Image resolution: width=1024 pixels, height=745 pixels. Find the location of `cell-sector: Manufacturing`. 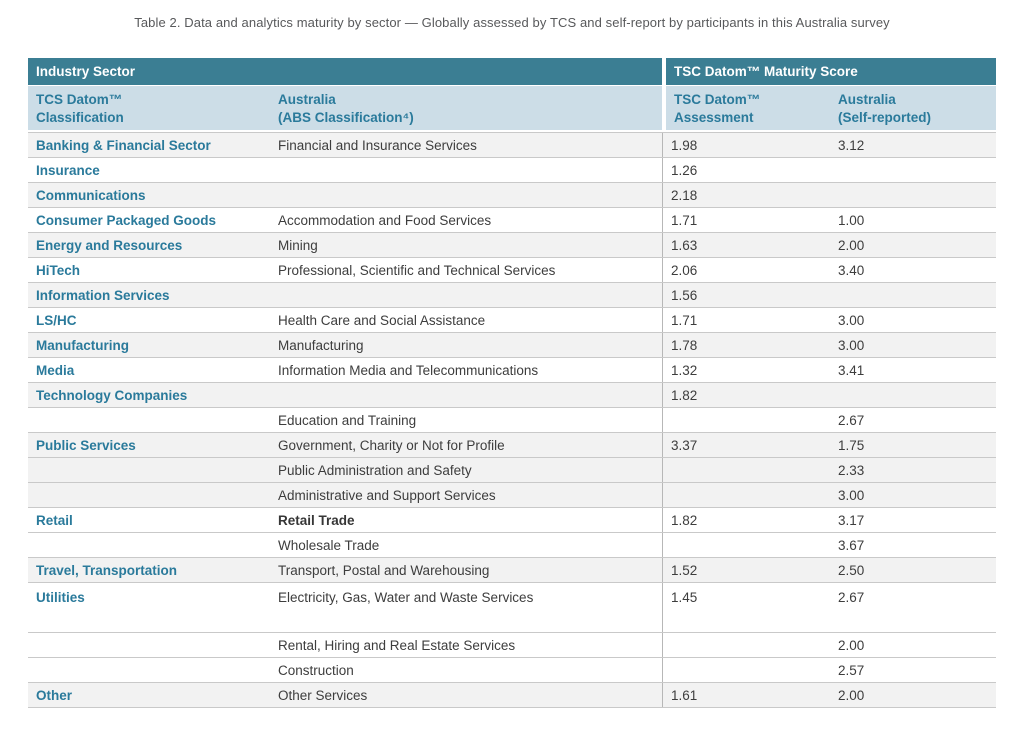

cell-sector: Manufacturing is located at coordinates (82, 345).